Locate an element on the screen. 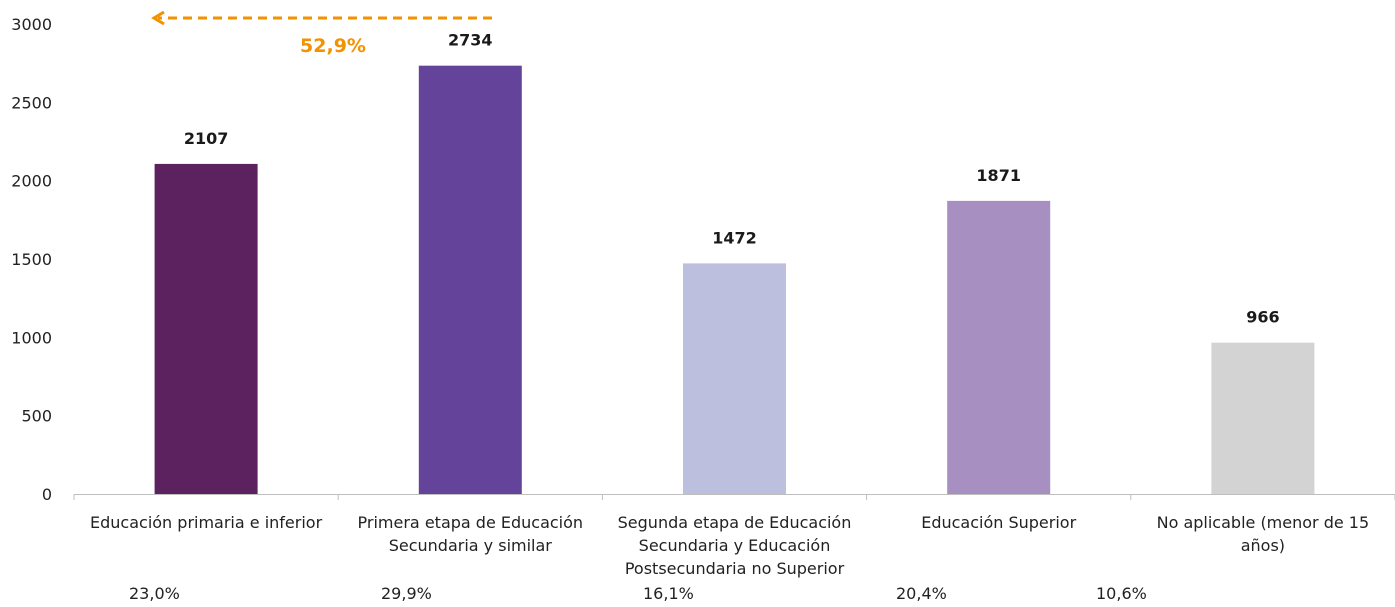 Image resolution: width=1395 pixels, height=607 pixels. category-label-line: Primera etapa de Educación is located at coordinates (470, 522).